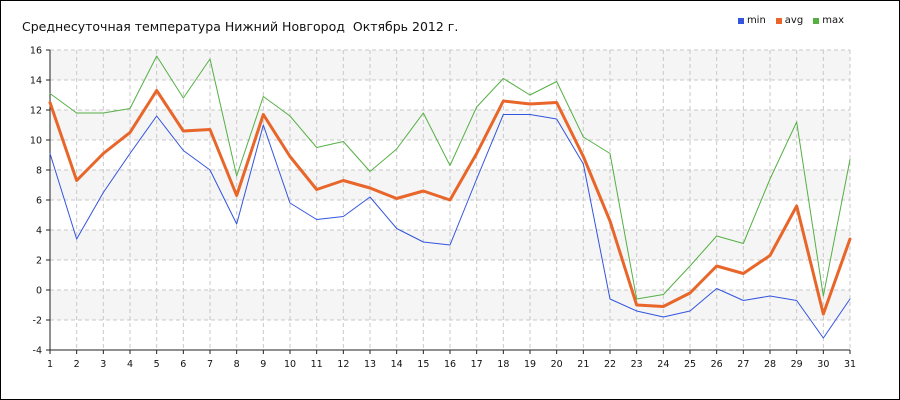  What do you see at coordinates (37, 321) in the screenshot?
I see `y-tick-label: -2` at bounding box center [37, 321].